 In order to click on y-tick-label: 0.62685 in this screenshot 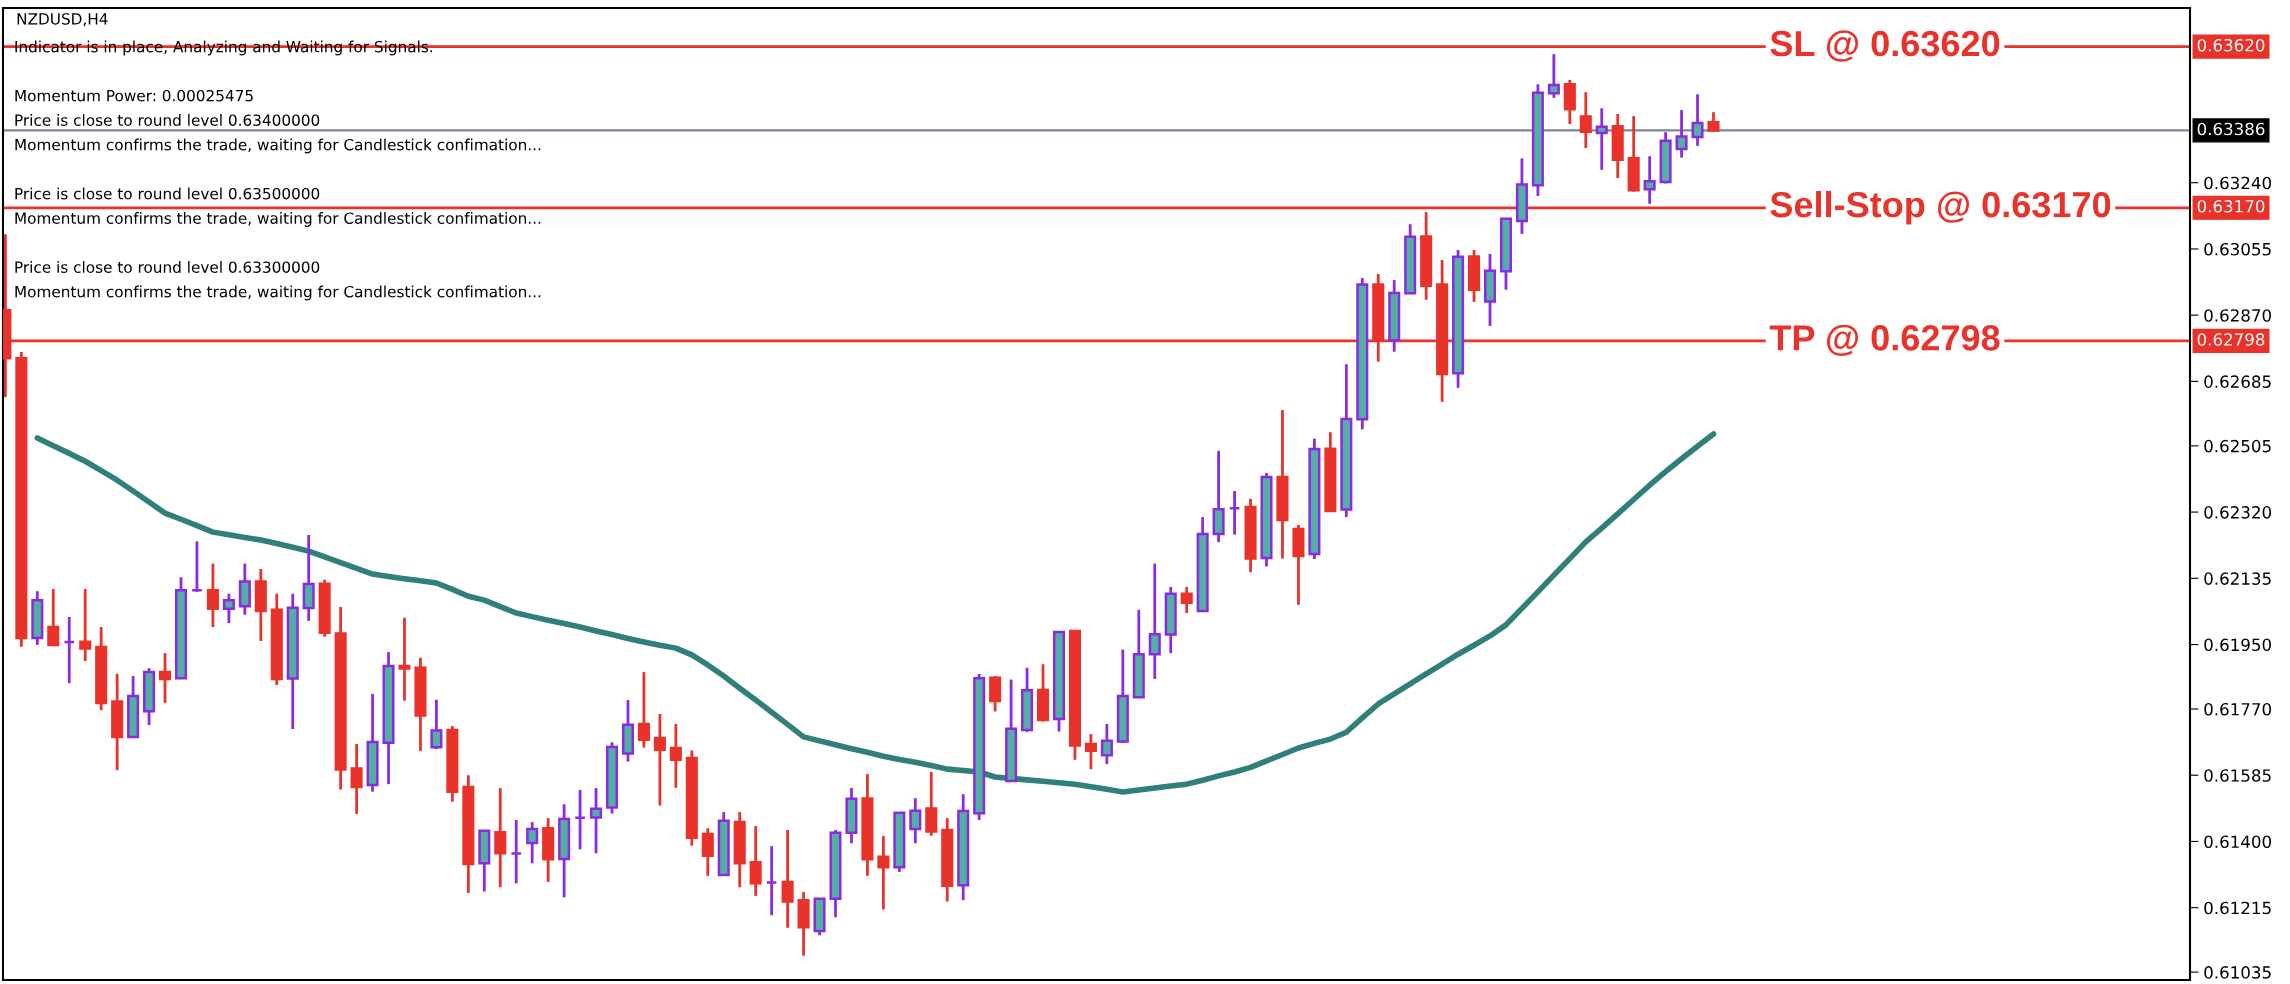, I will do `click(2237, 381)`.